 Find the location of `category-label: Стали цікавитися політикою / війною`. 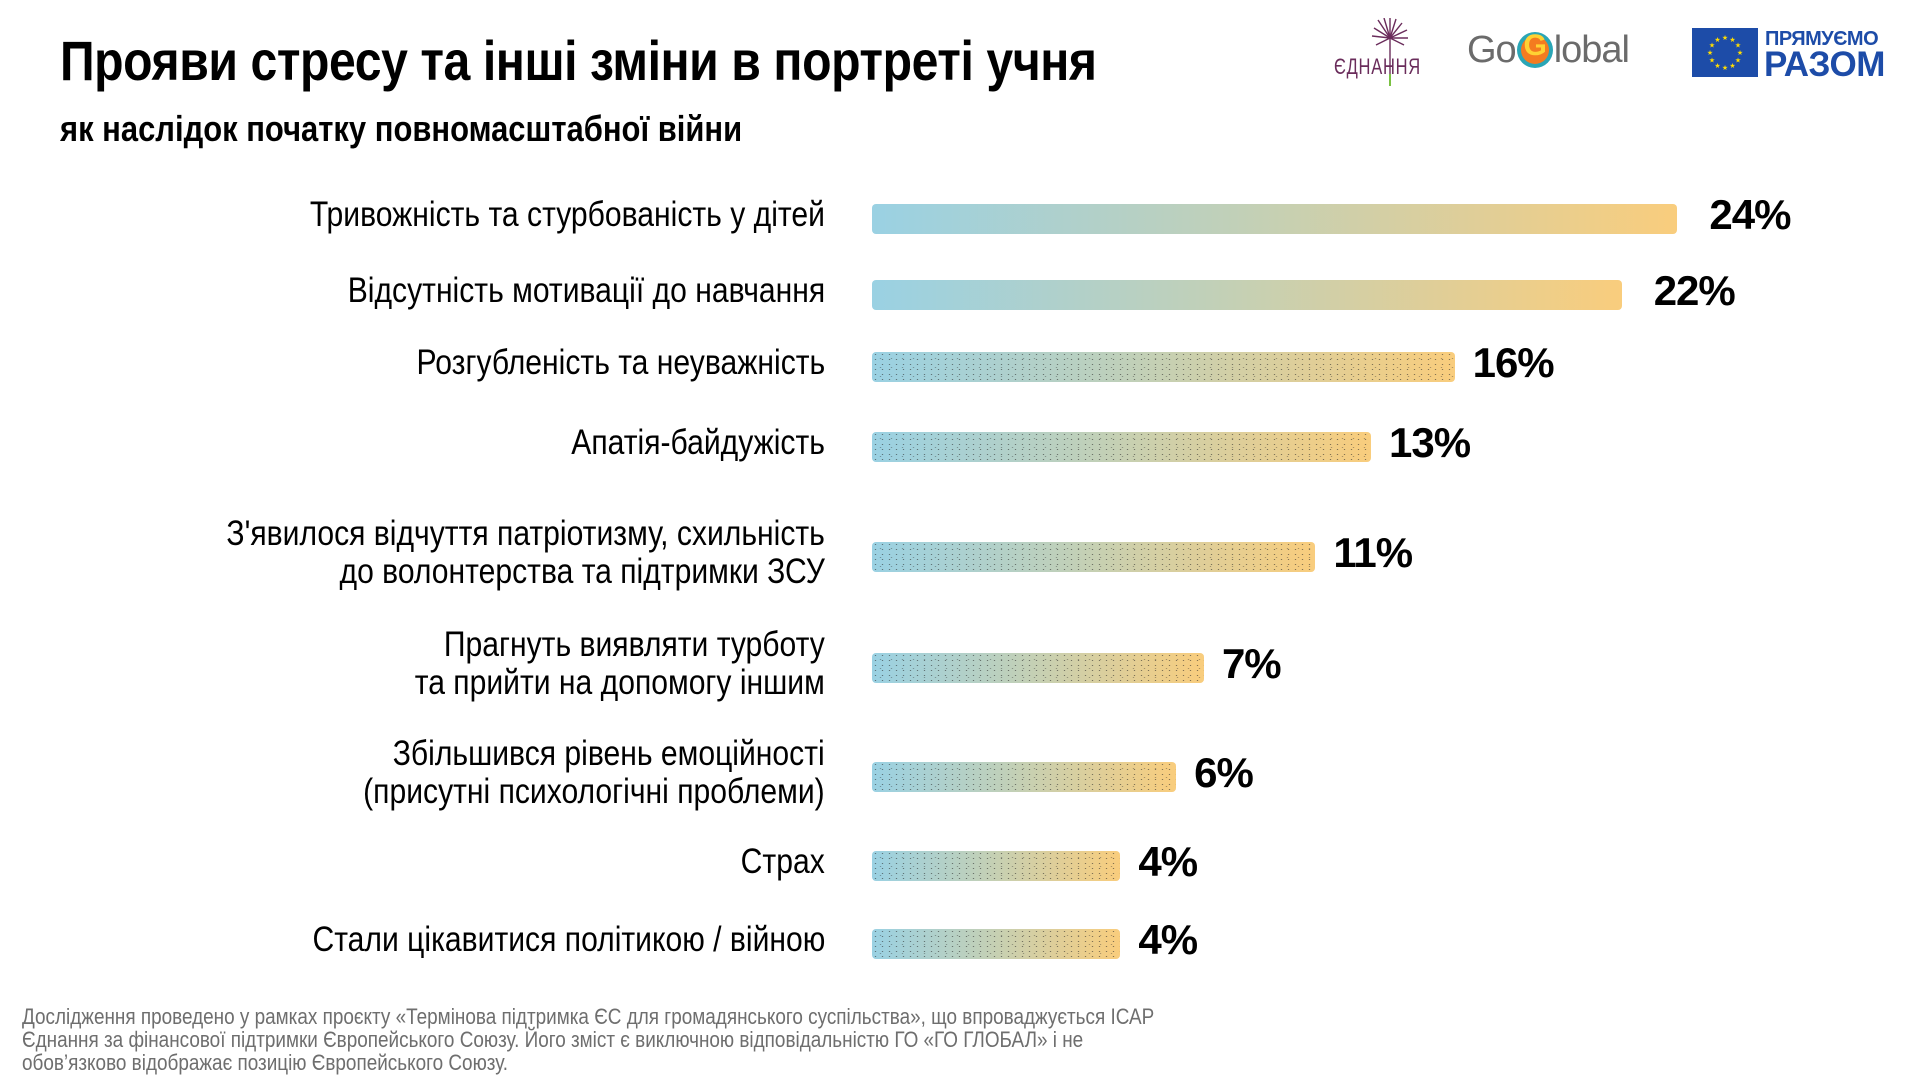

category-label: Стали цікавитися політикою / війною is located at coordinates (568, 940).